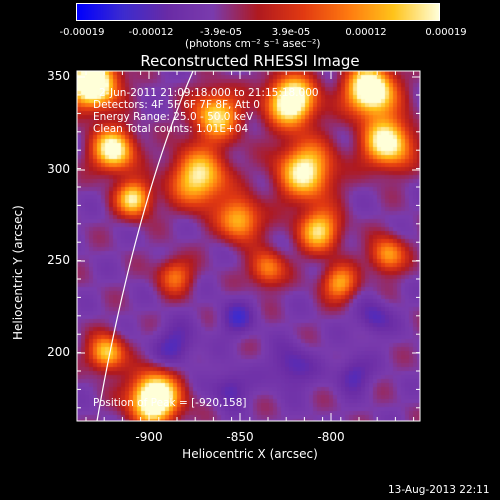 The image size is (500, 500). Describe the element at coordinates (439, 490) in the screenshot. I see `footer-timestamp: 13-Aug-2013 22:11` at that location.